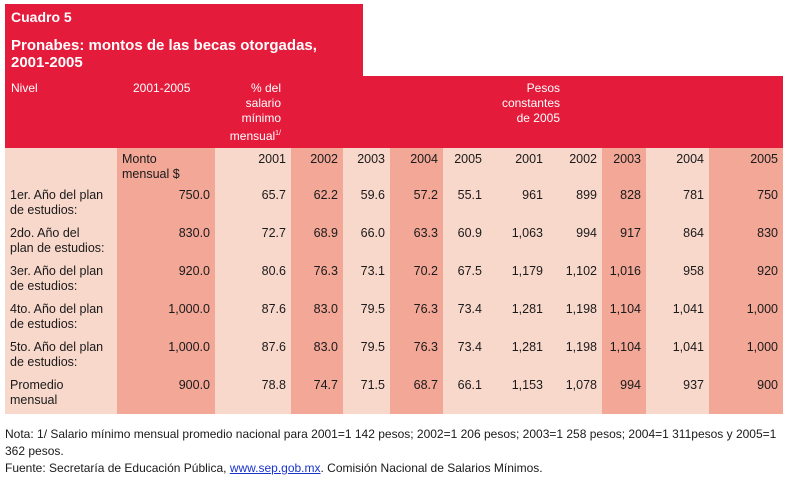 This screenshot has width=788, height=483. What do you see at coordinates (255, 112) in the screenshot?
I see `header-pct-minimum-wage: % del salario mínimo mensual1/` at bounding box center [255, 112].